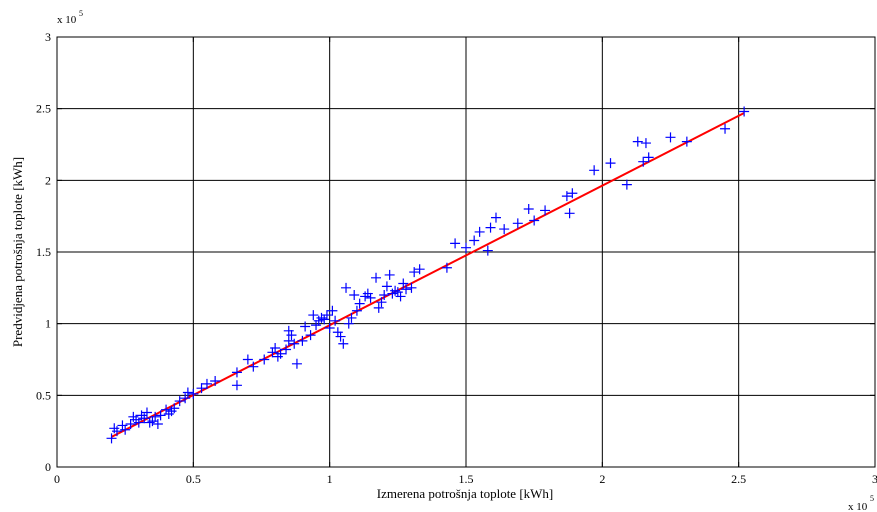 The image size is (877, 512). Describe the element at coordinates (602, 479) in the screenshot. I see `x-tick-label: 2` at that location.